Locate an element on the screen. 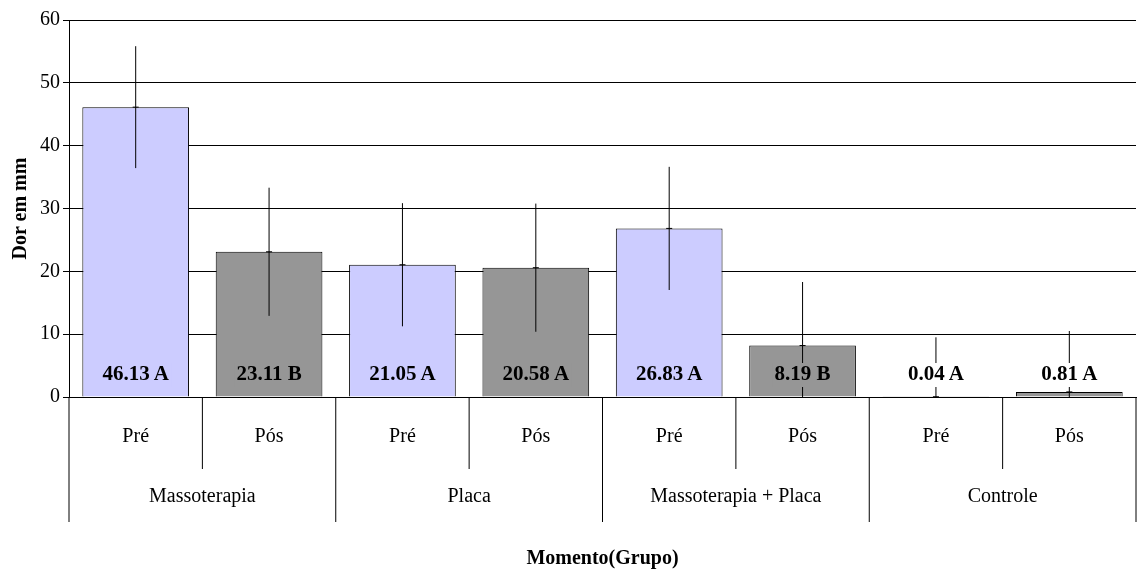 The height and width of the screenshot is (580, 1146). data-label: 26.83 A is located at coordinates (669, 373).